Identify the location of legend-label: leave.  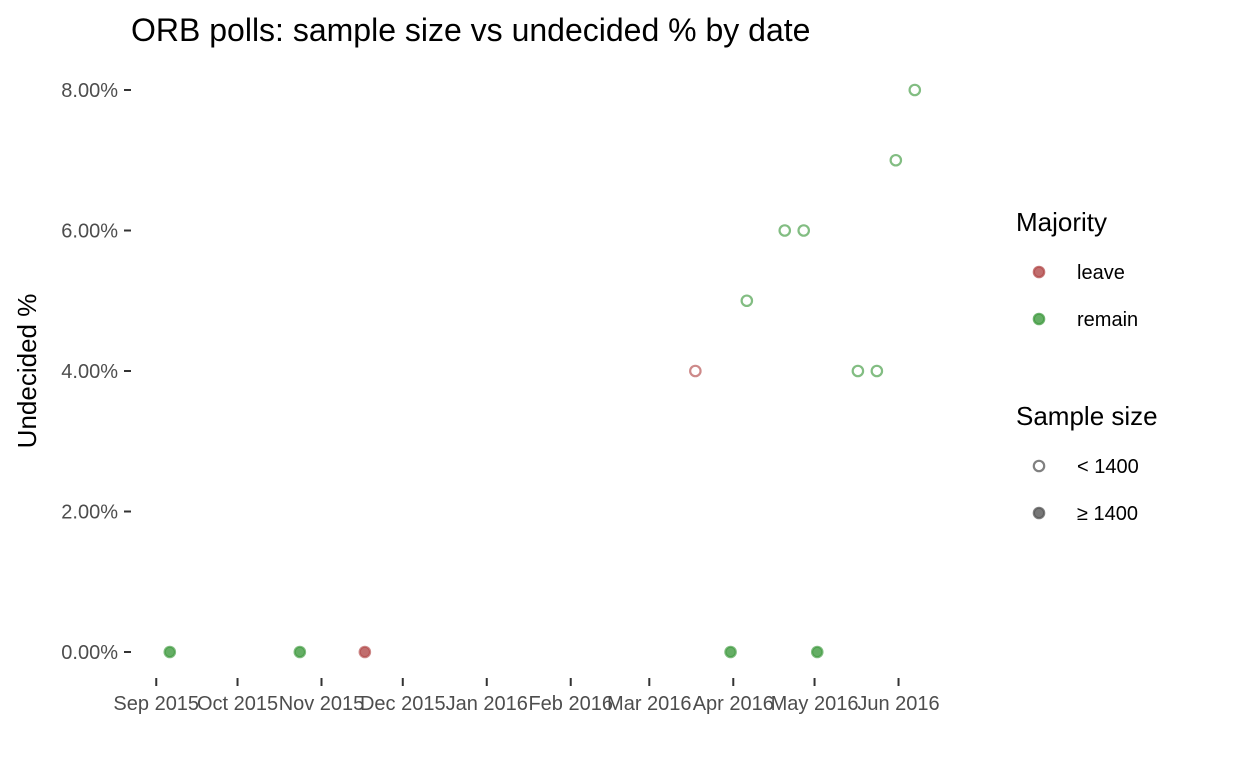
(1101, 273).